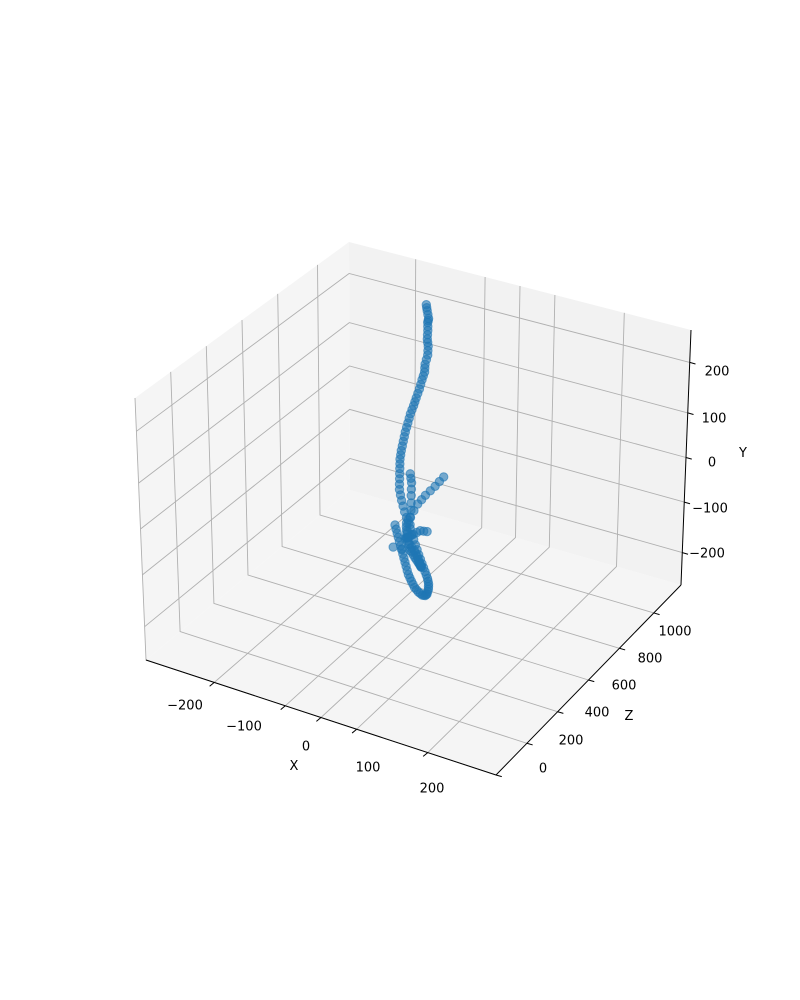 The width and height of the screenshot is (800, 1000). I want to click on y-tick-label-0: 200, so click(717, 372).